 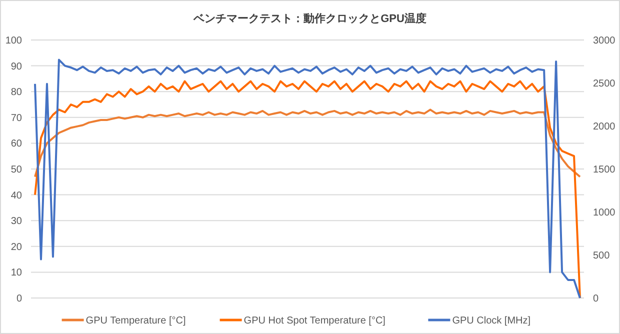 What do you see at coordinates (596, 299) in the screenshot?
I see `y2-tick-label: 0` at bounding box center [596, 299].